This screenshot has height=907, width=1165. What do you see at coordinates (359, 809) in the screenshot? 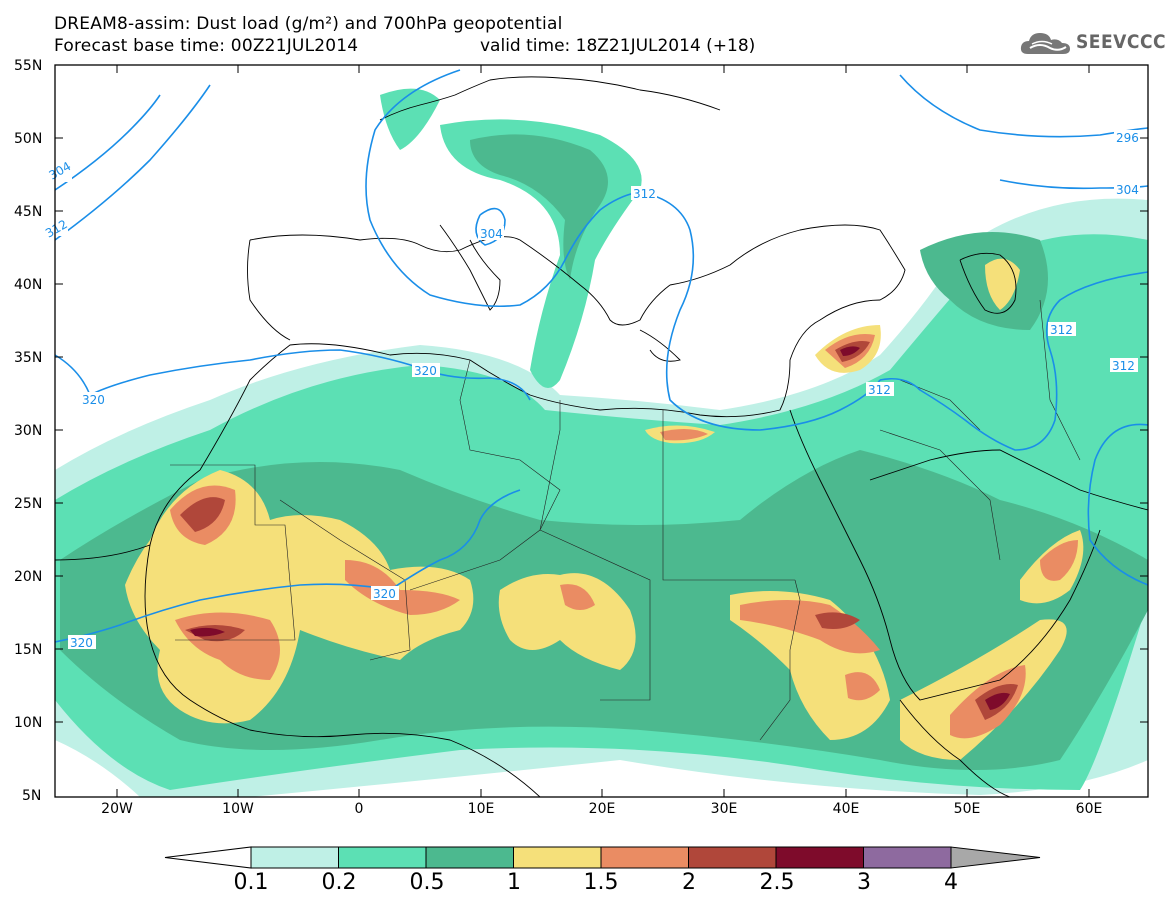
I see `lon-label: 0` at bounding box center [359, 809].